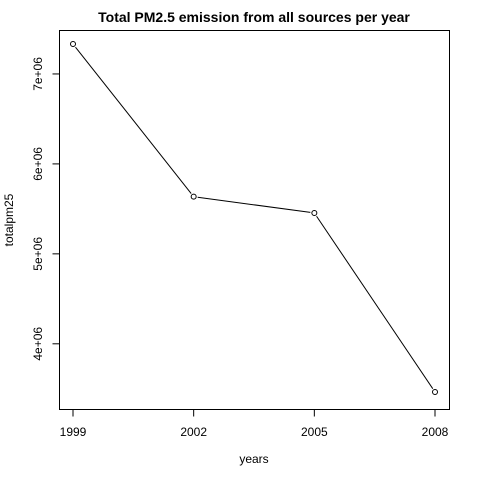 The width and height of the screenshot is (480, 485). Describe the element at coordinates (38, 164) in the screenshot. I see `y-tick-label: 6e+06` at that location.